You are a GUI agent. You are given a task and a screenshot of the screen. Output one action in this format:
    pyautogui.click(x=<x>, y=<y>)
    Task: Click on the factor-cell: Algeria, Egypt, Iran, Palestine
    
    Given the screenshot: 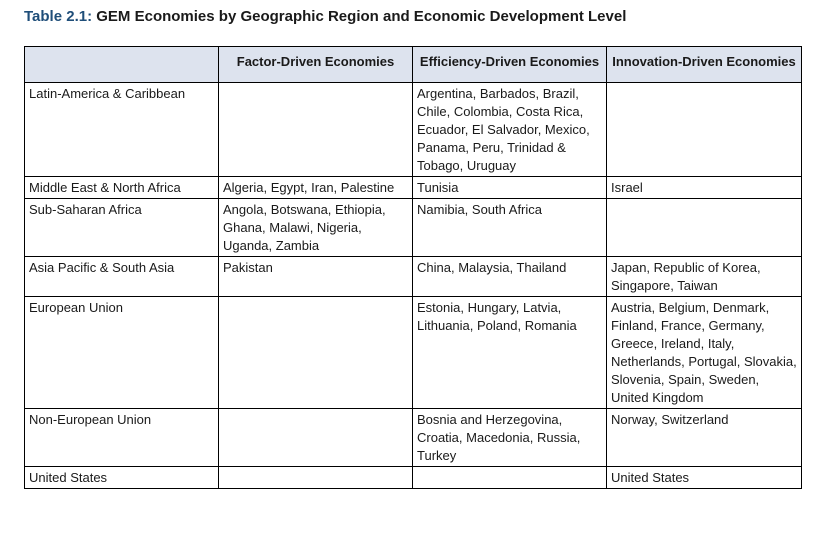 What is the action you would take?
    pyautogui.click(x=315, y=187)
    